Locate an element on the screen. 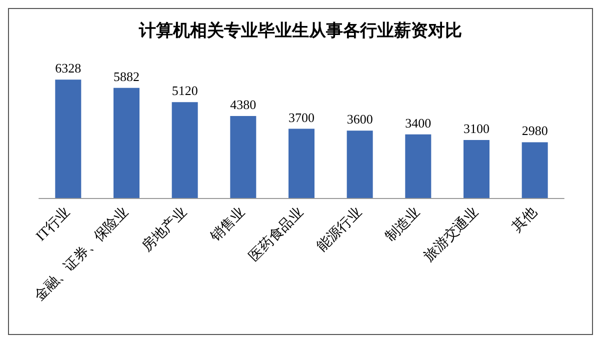 This screenshot has width=601, height=343. data-label: 3100 is located at coordinates (477, 128).